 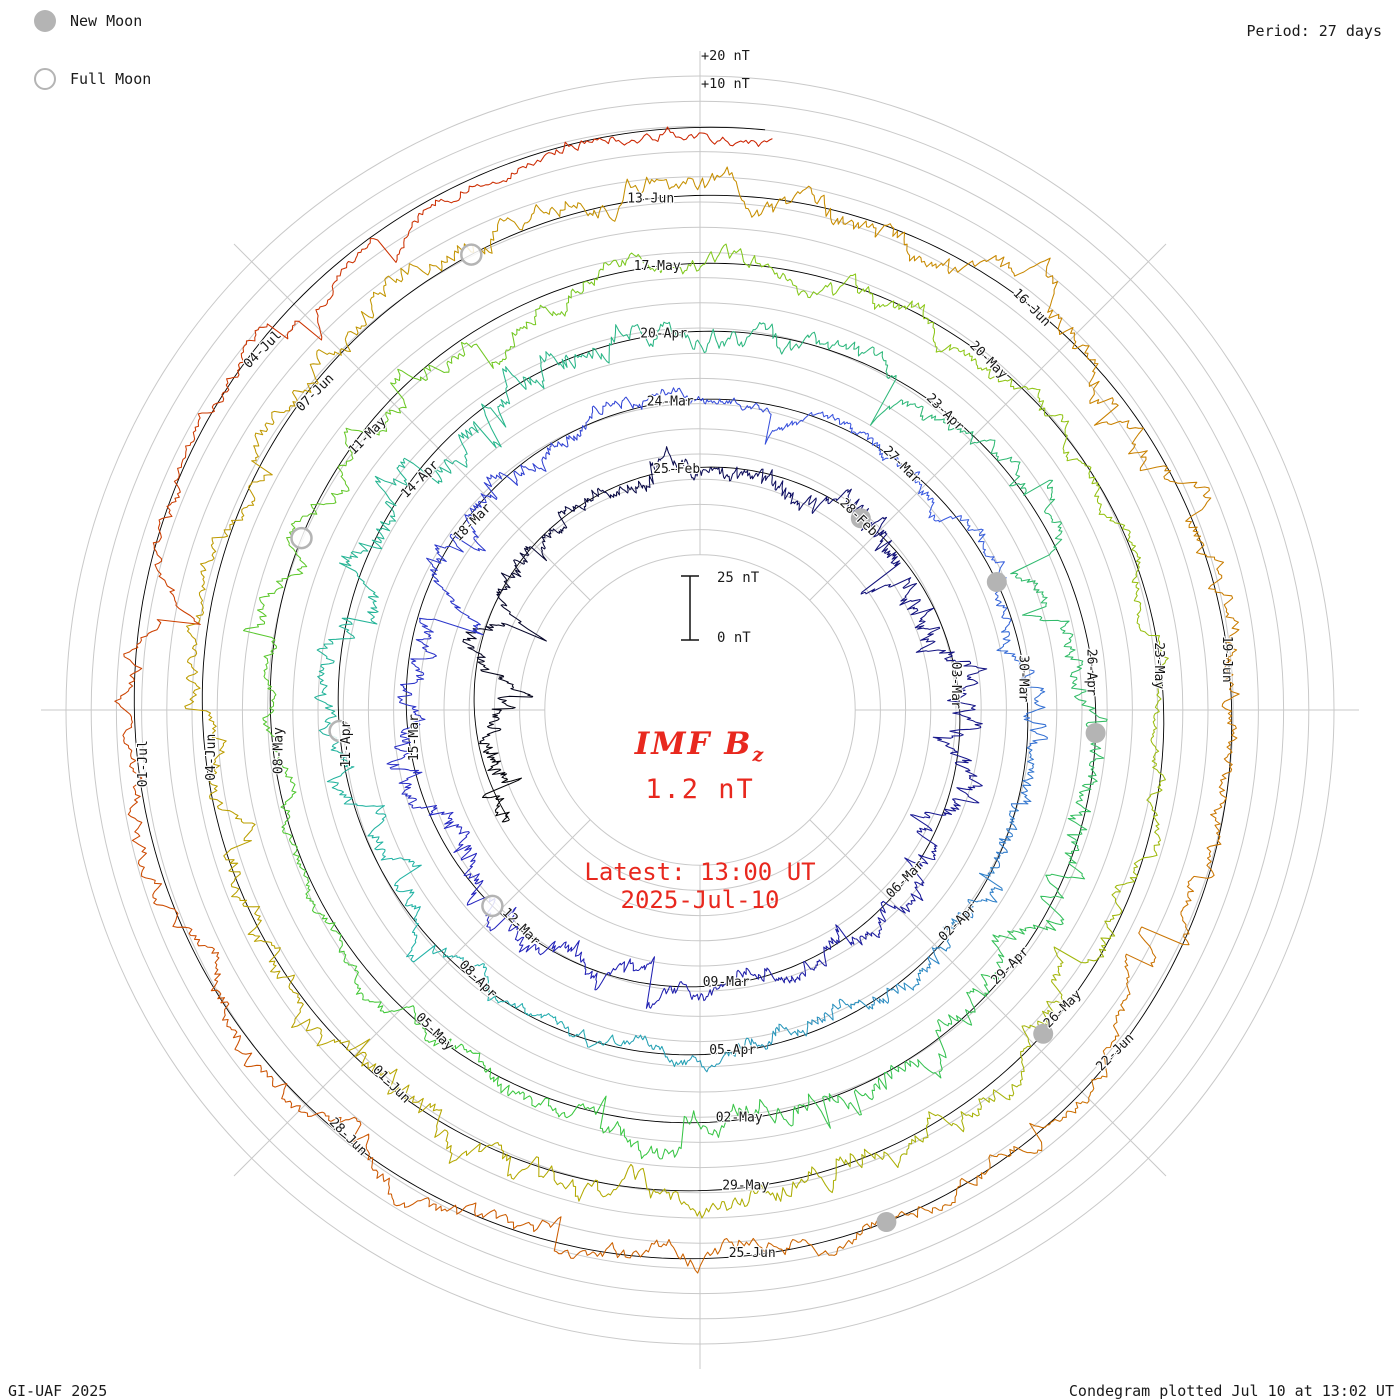 I want to click on date-label: 24-Mar, so click(x=670, y=401).